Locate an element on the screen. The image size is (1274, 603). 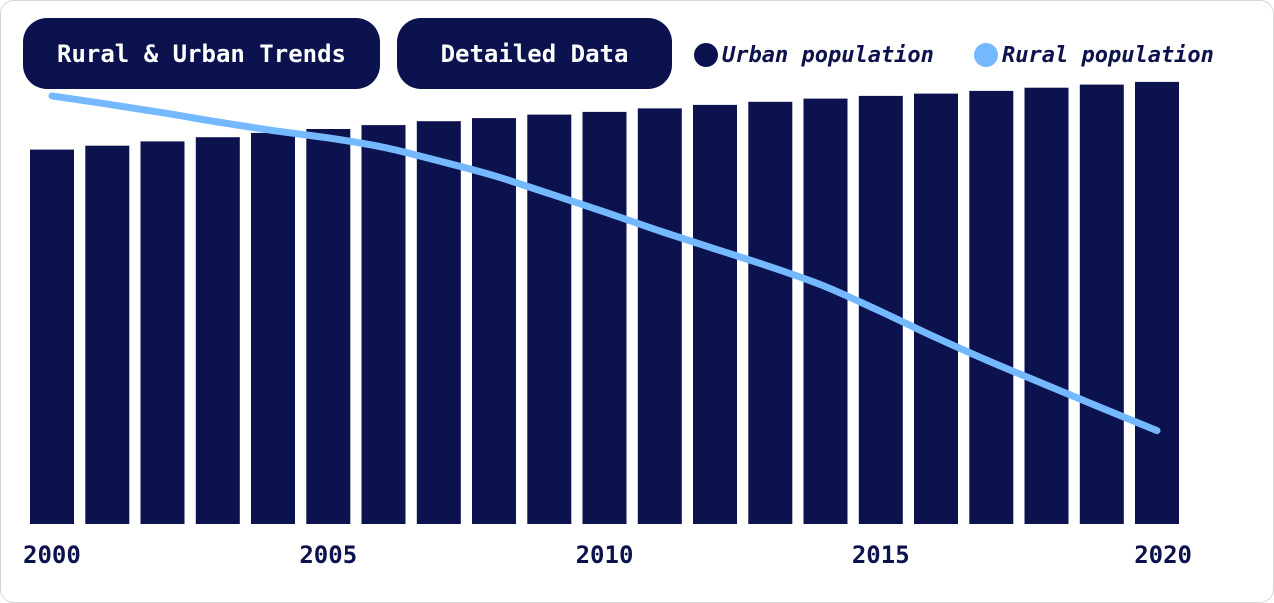
urban-bar-2002 is located at coordinates (162, 332).